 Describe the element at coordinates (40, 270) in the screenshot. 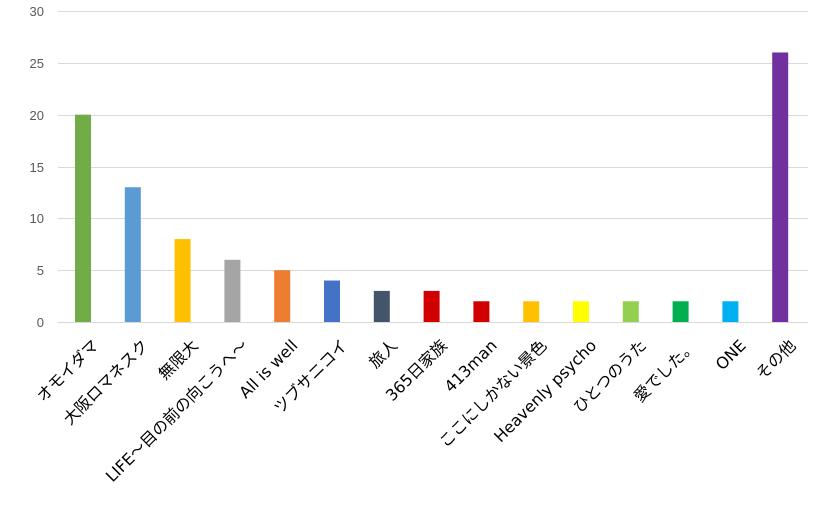

I see `y-tick-label: 5` at that location.